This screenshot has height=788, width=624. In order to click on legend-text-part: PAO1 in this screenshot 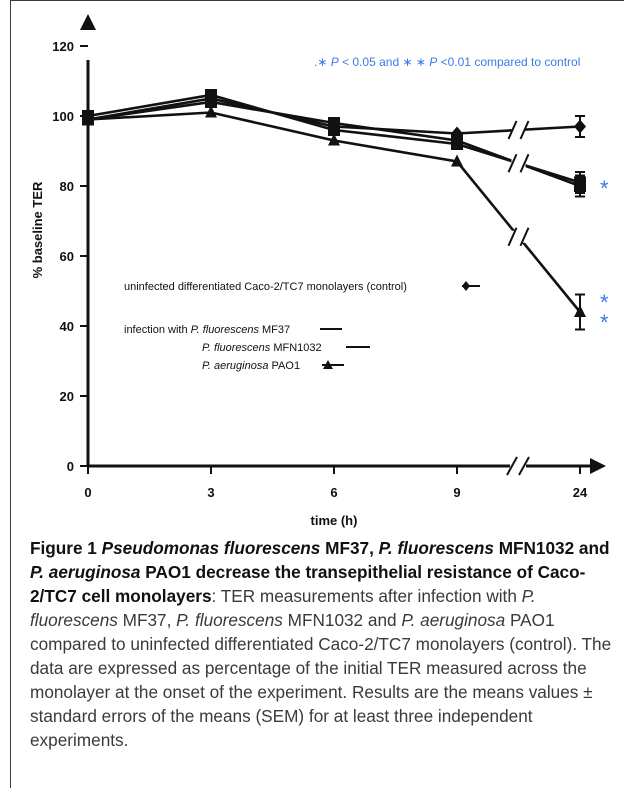, I will do `click(284, 366)`.